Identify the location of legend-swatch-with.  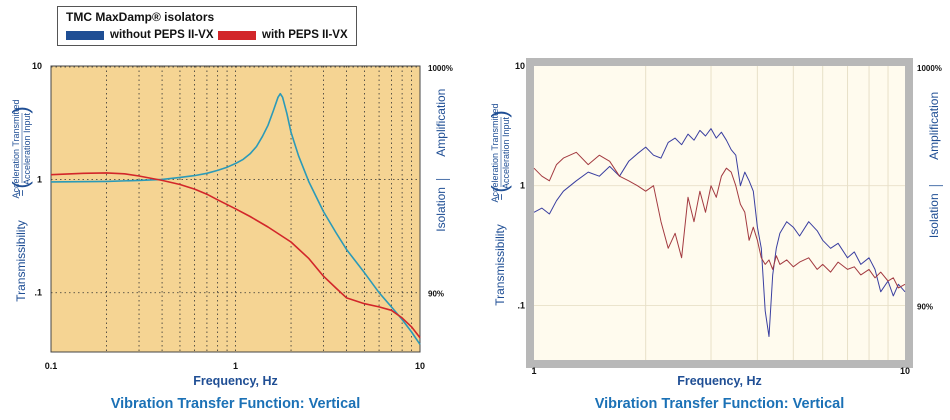
(237, 35).